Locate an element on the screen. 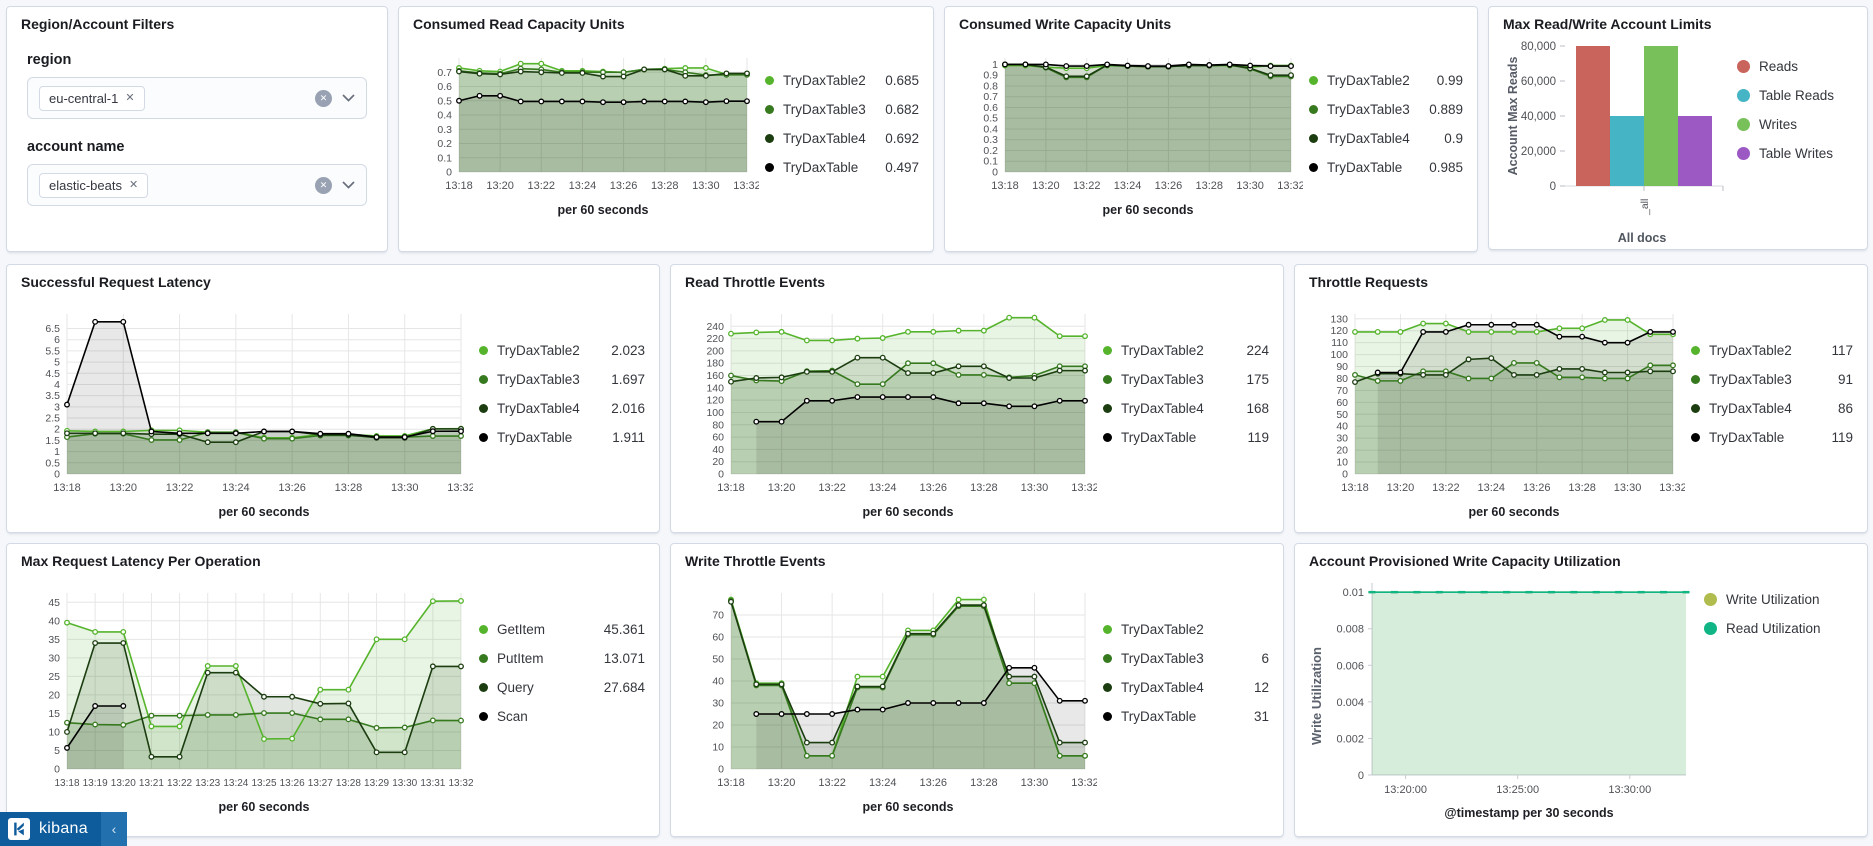 The height and width of the screenshot is (846, 1873). legend-item: Table Writes is located at coordinates (1795, 153).